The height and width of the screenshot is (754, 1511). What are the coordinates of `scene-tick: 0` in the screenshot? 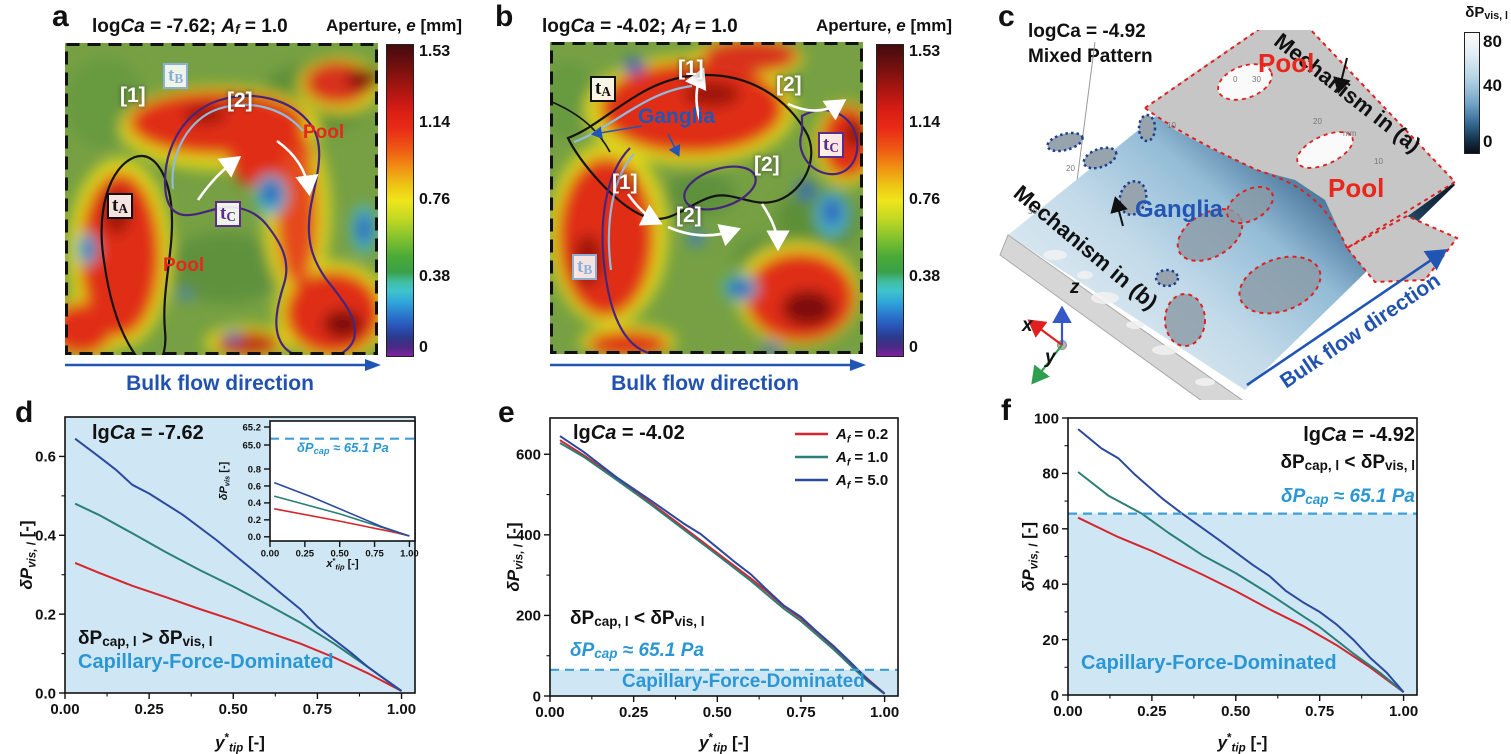 It's located at (1235, 79).